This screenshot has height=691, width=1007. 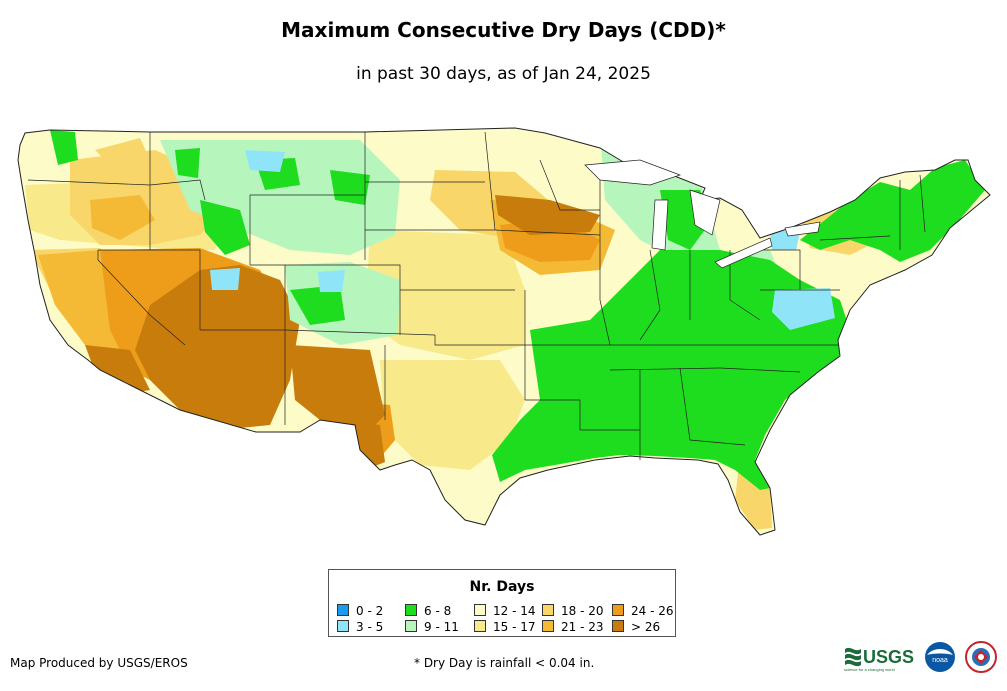 I want to click on map-title: Maximum Consecutive Dry Days (CDD)*, so click(x=503, y=30).